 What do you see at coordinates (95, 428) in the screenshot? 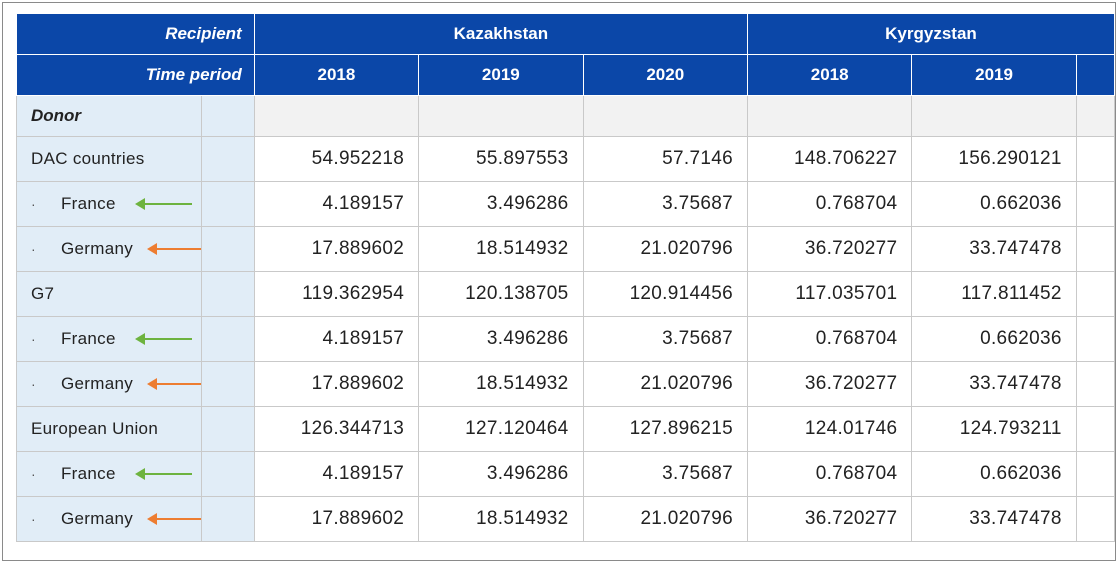
I see `donor-name-label: European Union` at bounding box center [95, 428].